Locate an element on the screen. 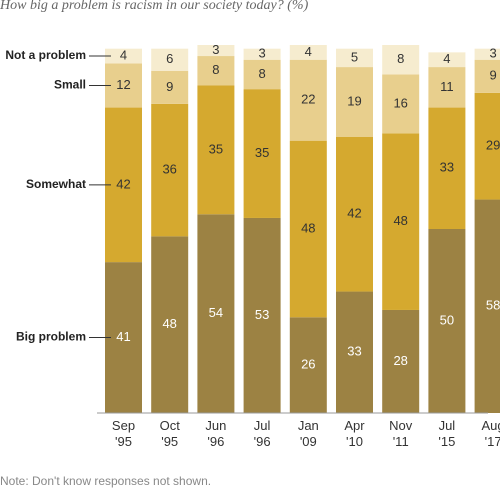  value-label: 36 is located at coordinates (169, 169).